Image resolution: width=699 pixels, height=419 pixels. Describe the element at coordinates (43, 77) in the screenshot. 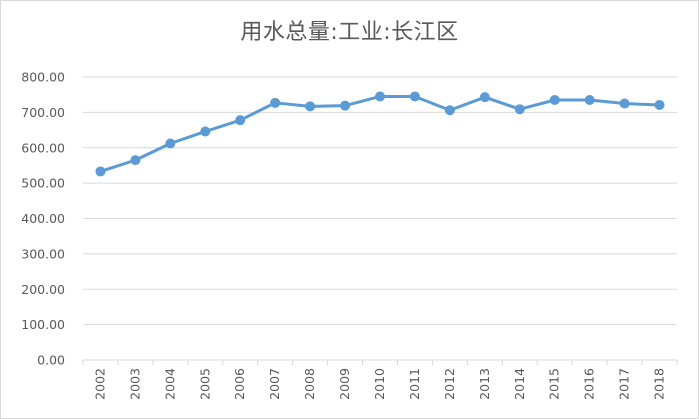

I see `y-tick-label: 800.00` at that location.